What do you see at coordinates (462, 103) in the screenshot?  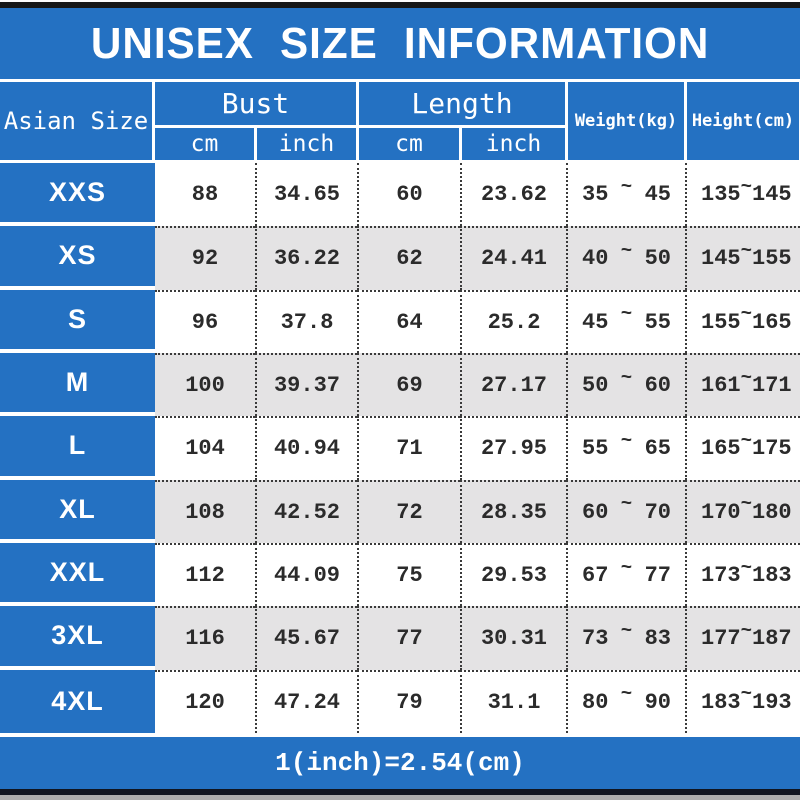 I see `header-length: Length` at bounding box center [462, 103].